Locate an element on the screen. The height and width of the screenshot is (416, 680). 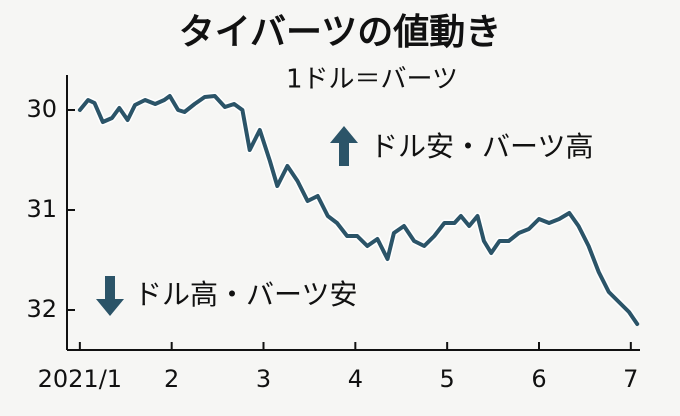
x-tick-label: 7 is located at coordinates (630, 379).